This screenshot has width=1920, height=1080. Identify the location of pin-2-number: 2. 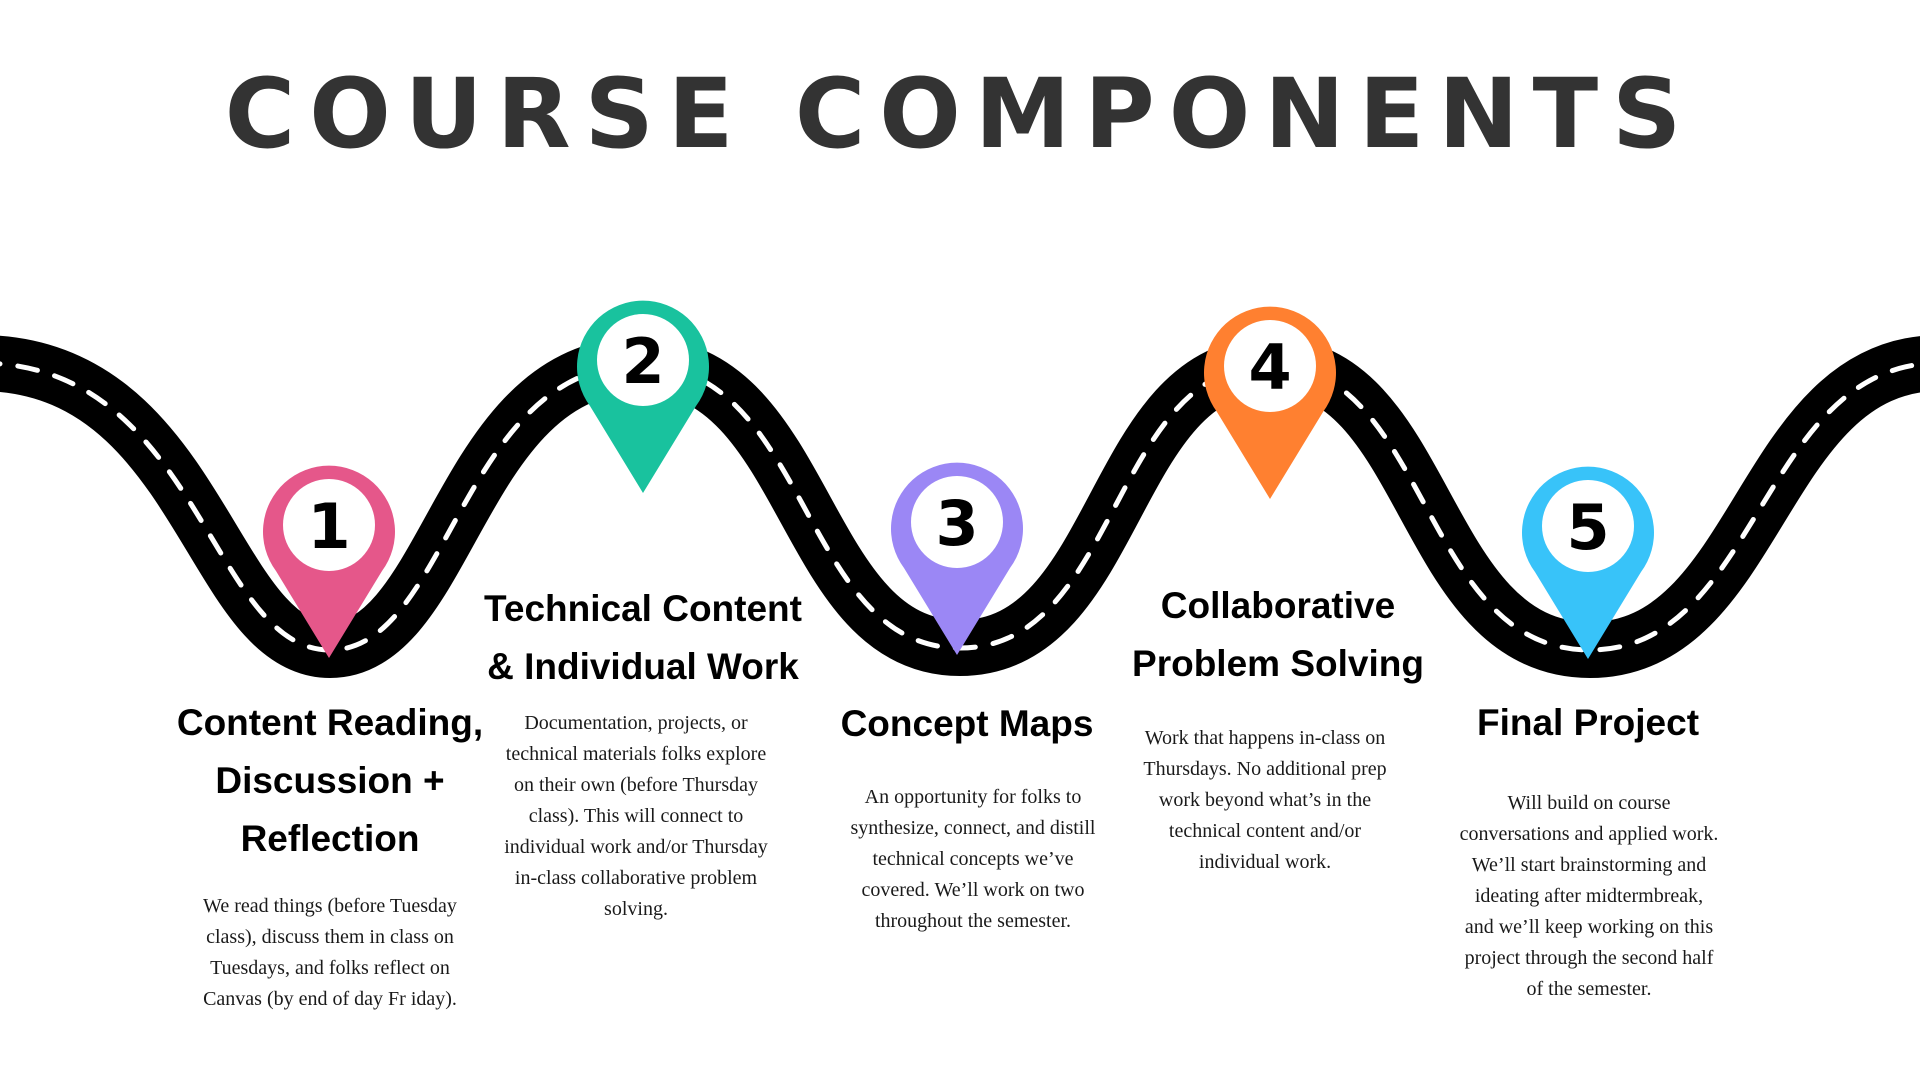
(642, 361).